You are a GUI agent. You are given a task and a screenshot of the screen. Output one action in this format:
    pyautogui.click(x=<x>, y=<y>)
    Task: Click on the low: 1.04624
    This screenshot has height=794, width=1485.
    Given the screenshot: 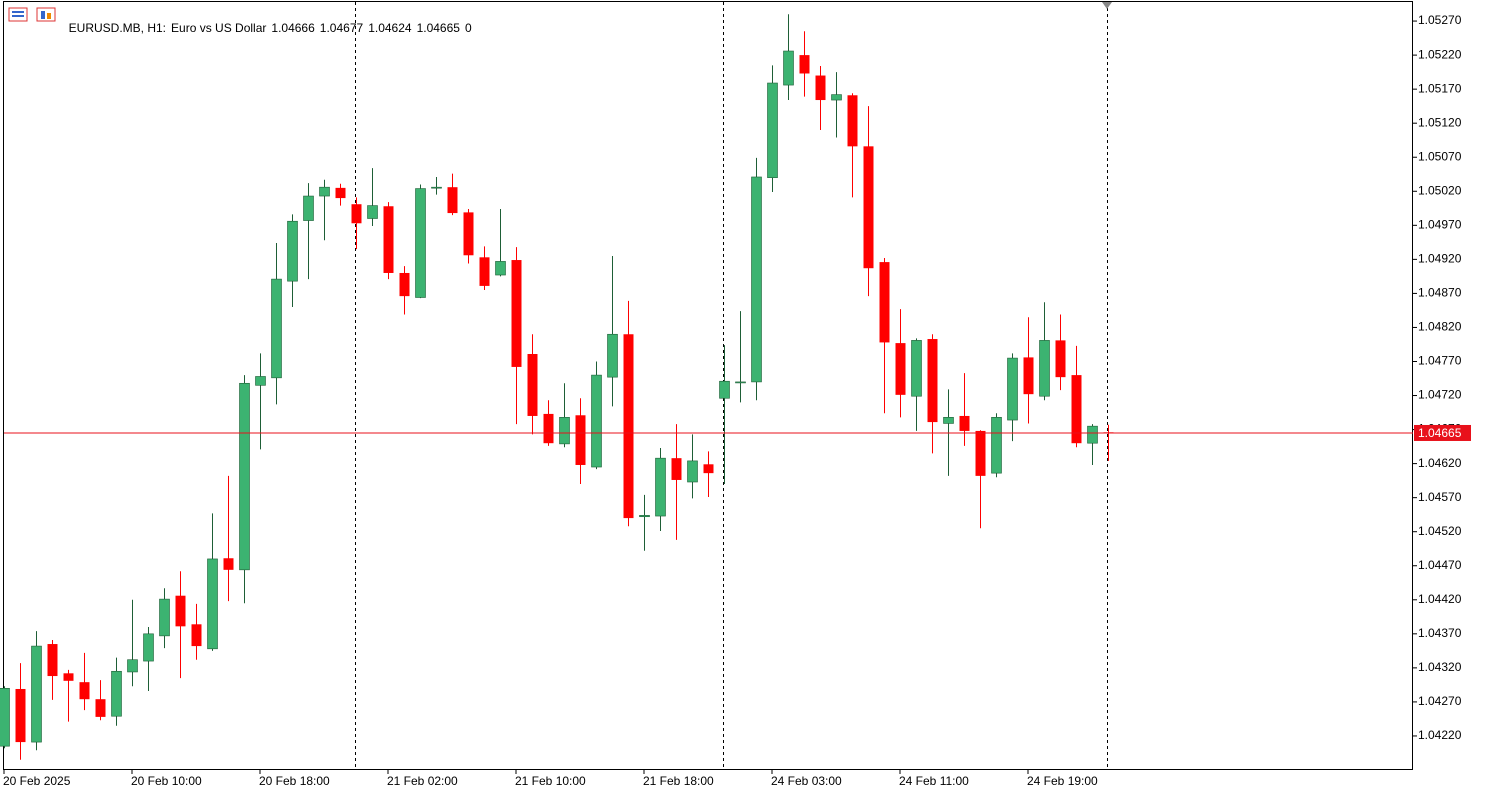 What is the action you would take?
    pyautogui.click(x=390, y=28)
    